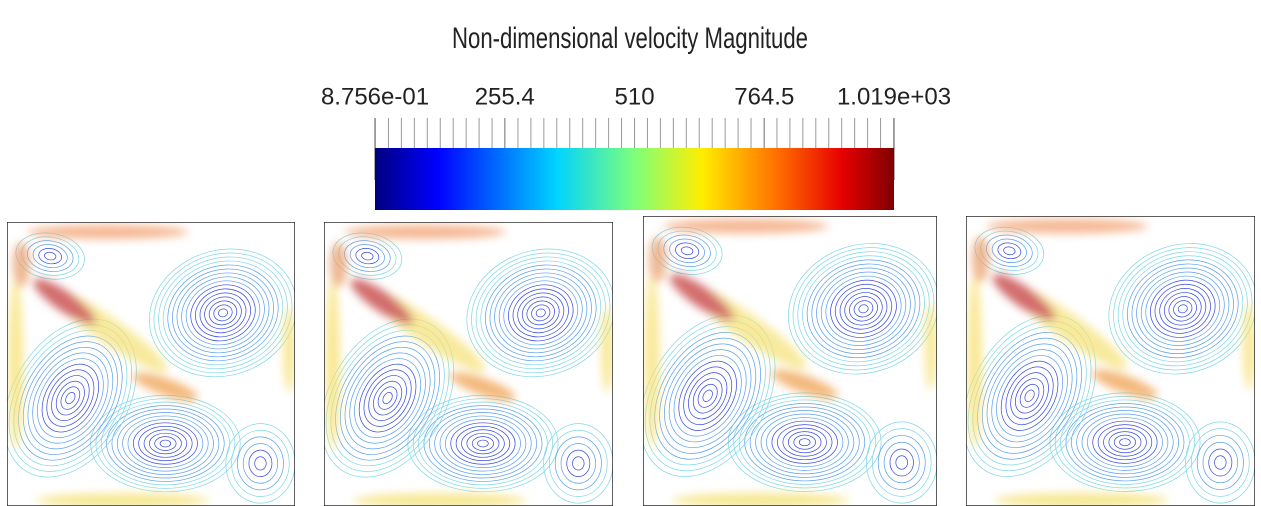 The width and height of the screenshot is (1261, 506). What do you see at coordinates (634, 179) in the screenshot?
I see `colorbar` at bounding box center [634, 179].